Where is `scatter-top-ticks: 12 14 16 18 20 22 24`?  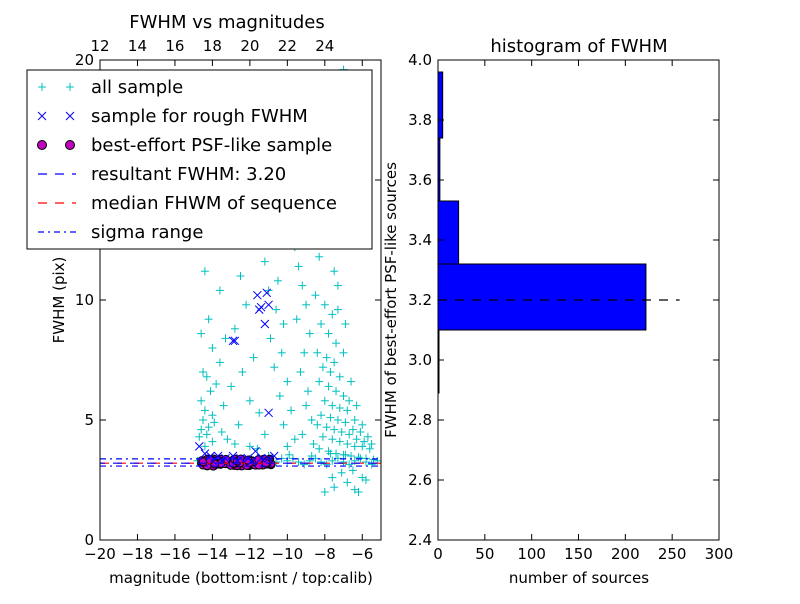
scatter-top-ticks: 12 14 16 18 20 22 24 is located at coordinates (212, 46).